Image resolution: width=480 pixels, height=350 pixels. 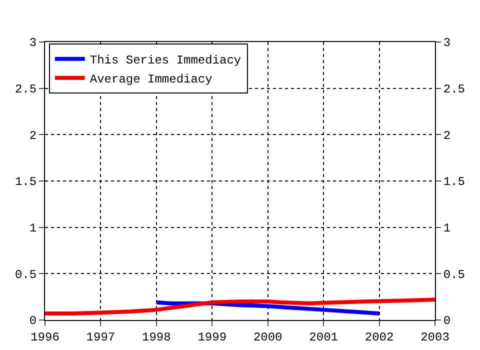 I want to click on x-tick-label: 1998, so click(x=156, y=337).